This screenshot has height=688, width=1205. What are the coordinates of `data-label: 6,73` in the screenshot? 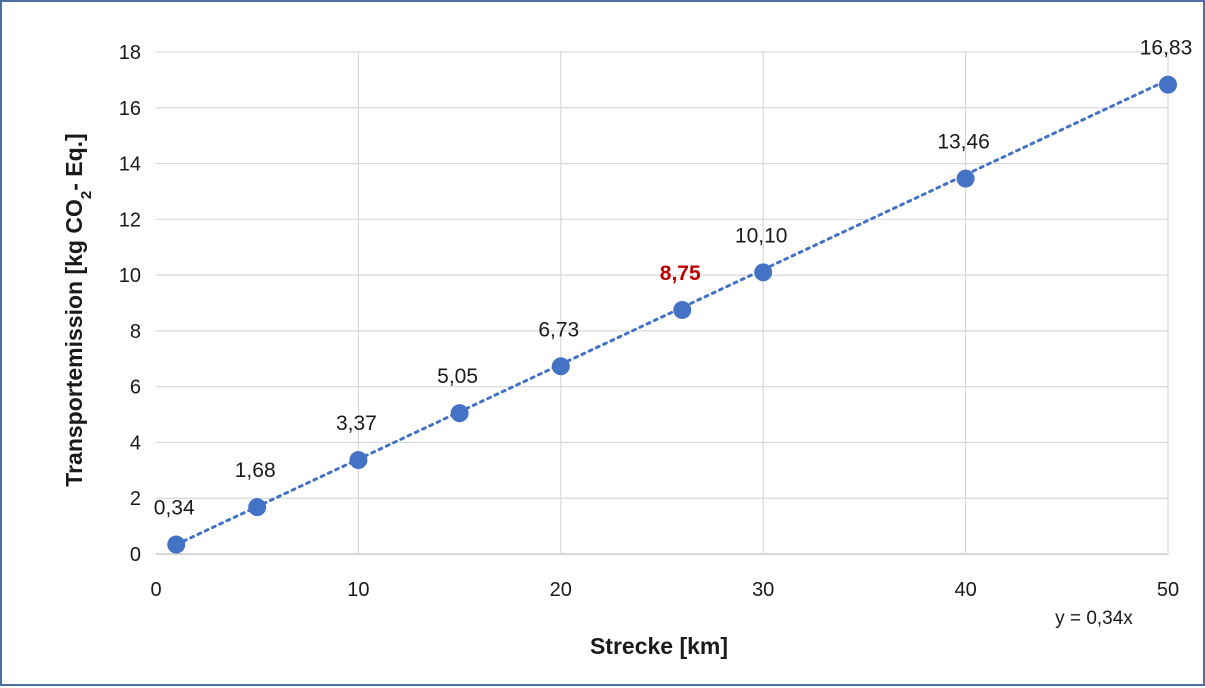 It's located at (558, 329).